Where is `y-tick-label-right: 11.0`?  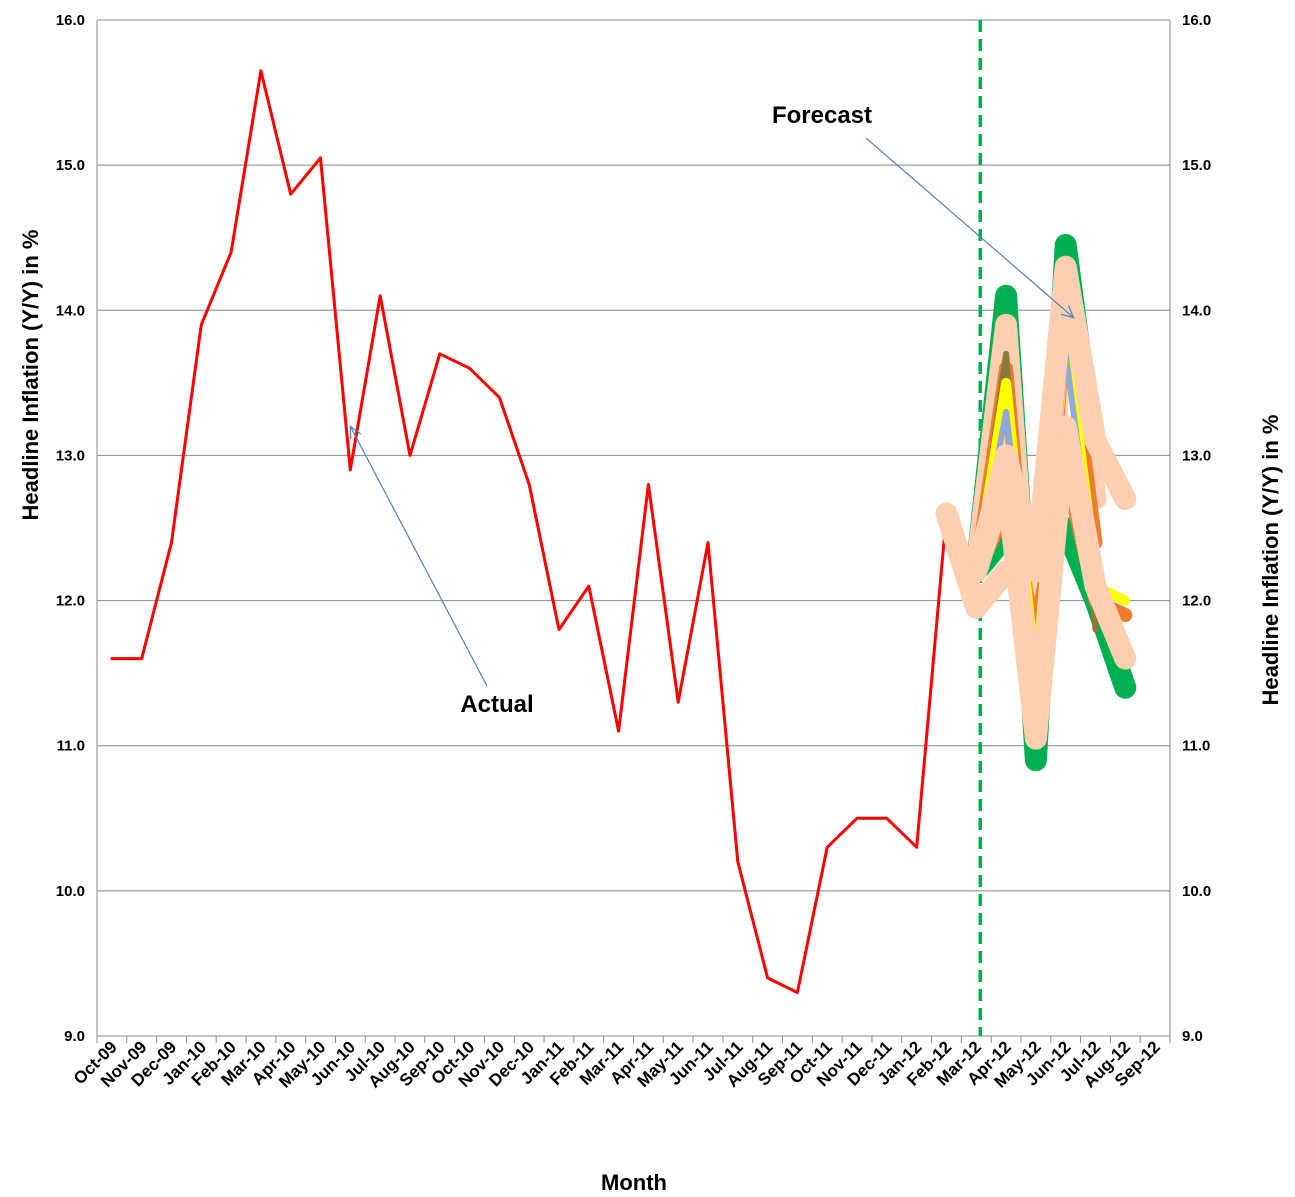
y-tick-label-right: 11.0 is located at coordinates (1196, 746).